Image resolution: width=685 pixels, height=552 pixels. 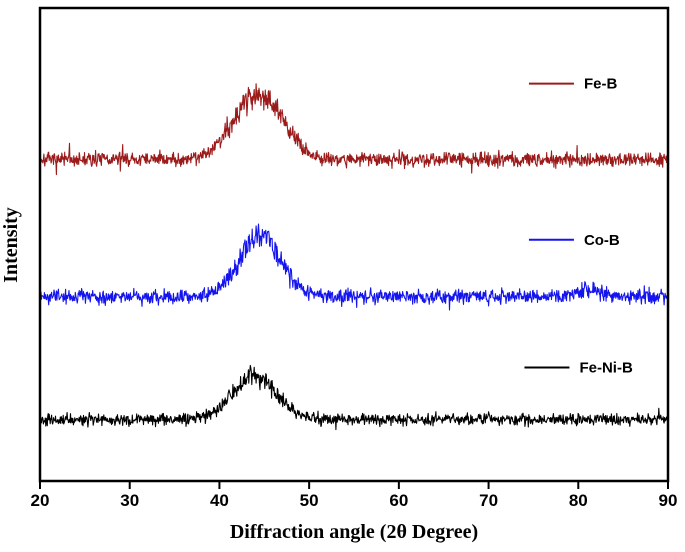 What do you see at coordinates (354, 397) in the screenshot?
I see `series-line-fe-ni-b` at bounding box center [354, 397].